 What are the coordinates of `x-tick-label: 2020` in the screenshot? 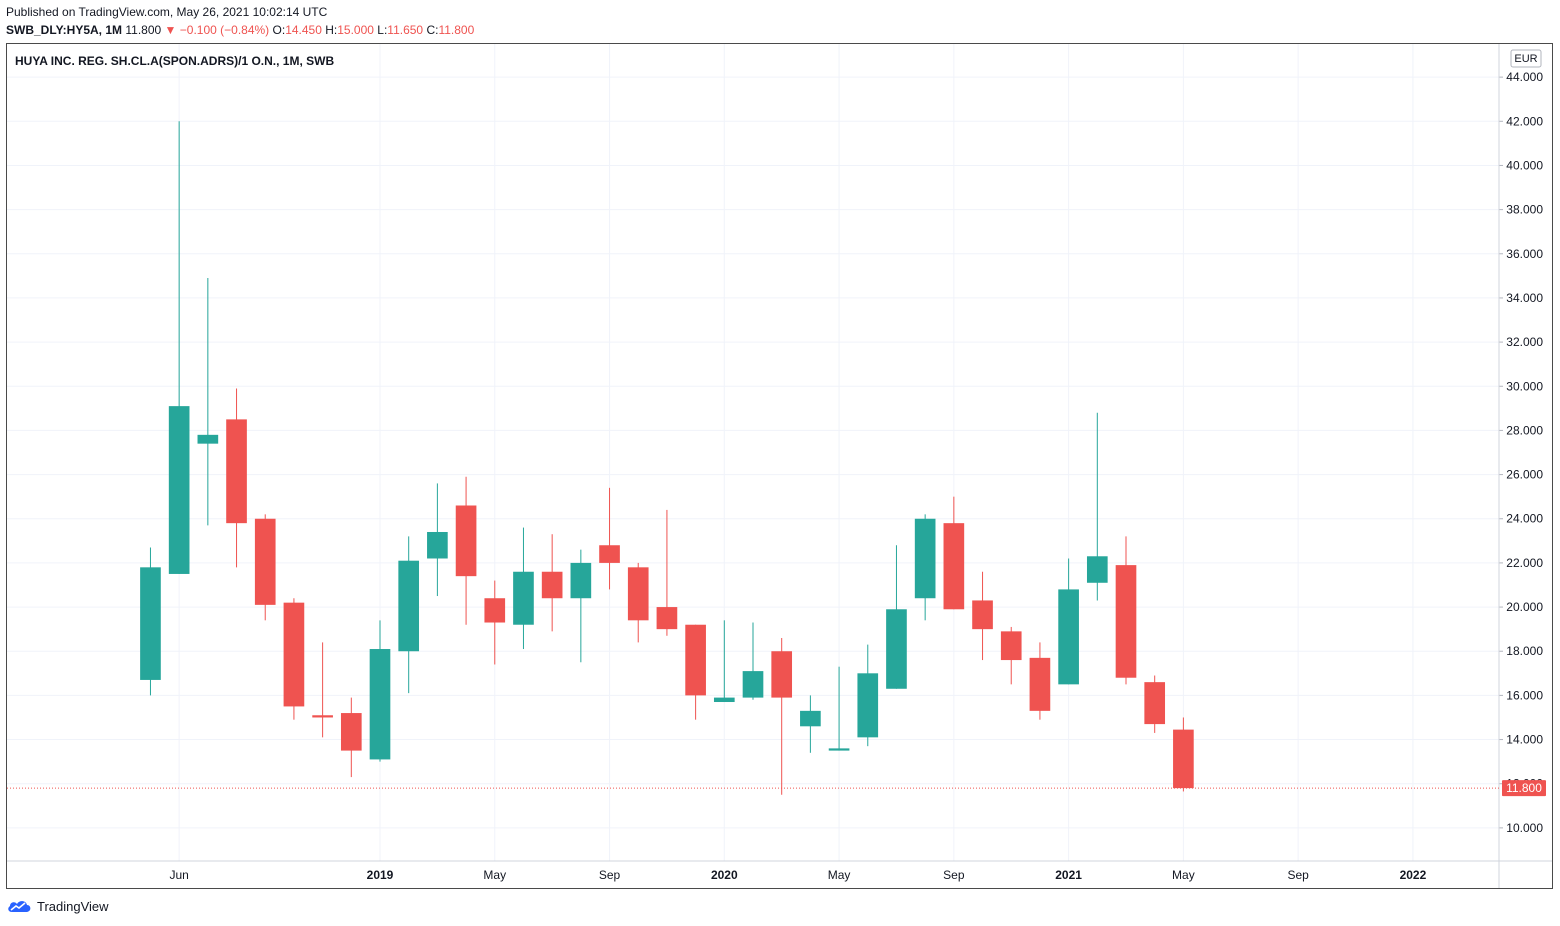 It's located at (724, 875).